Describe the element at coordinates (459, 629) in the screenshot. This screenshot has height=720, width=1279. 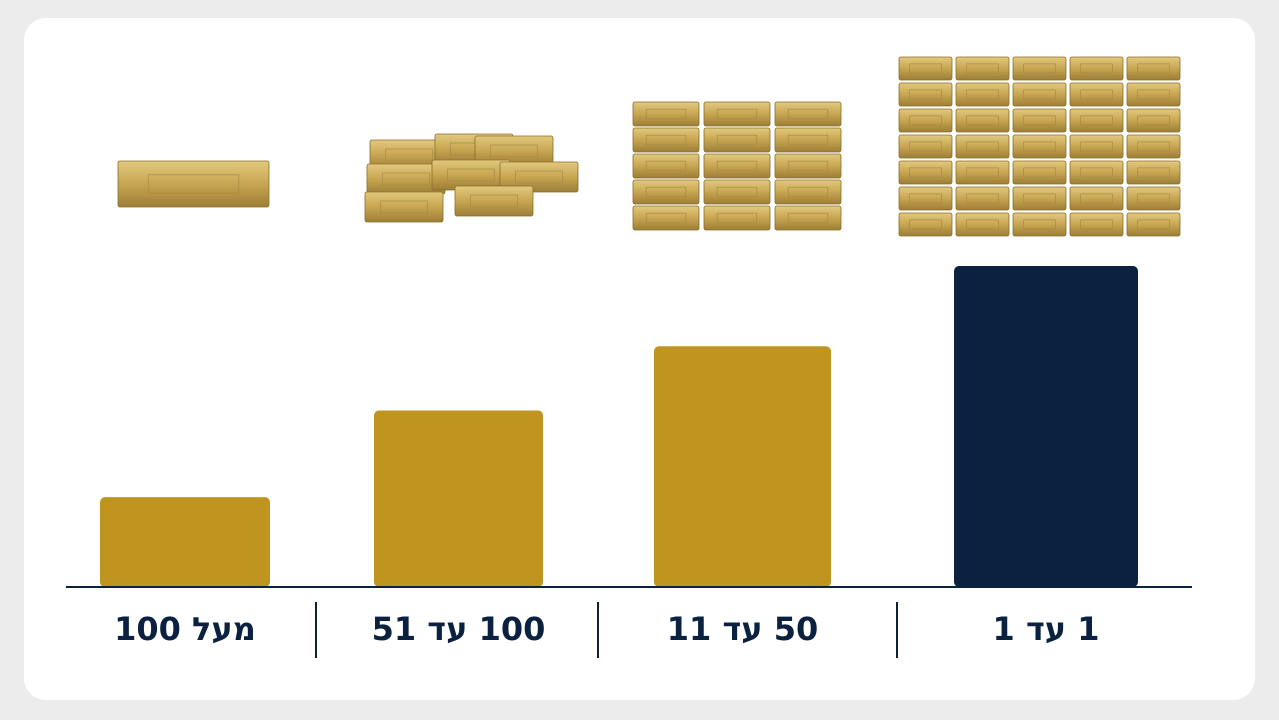
I see `x-tick-label: 100 עד 51` at that location.